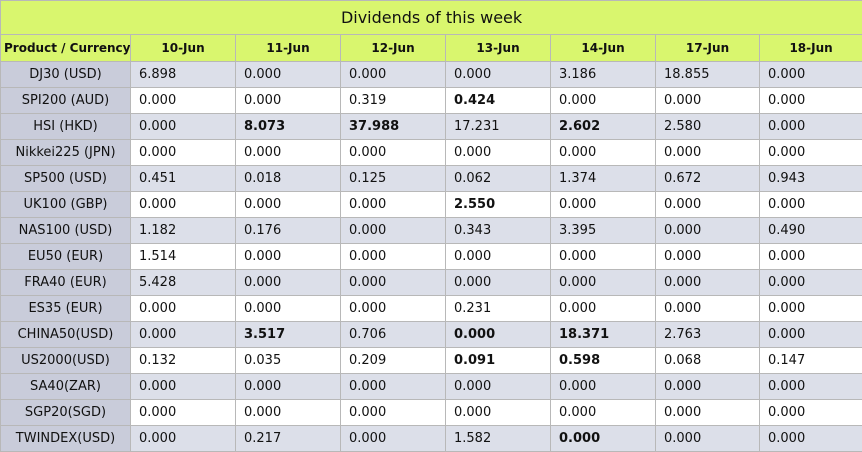 This screenshot has height=452, width=862. Describe the element at coordinates (66, 283) in the screenshot. I see `product-cell: FRA40 (EUR)` at that location.